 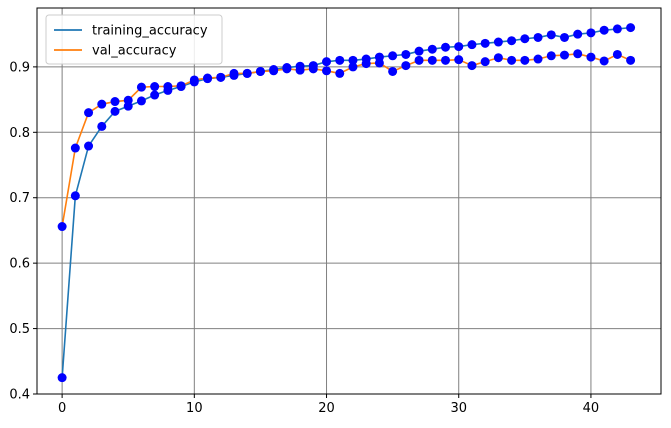 What do you see at coordinates (19, 395) in the screenshot?
I see `y-tick-label: 0.4` at bounding box center [19, 395].